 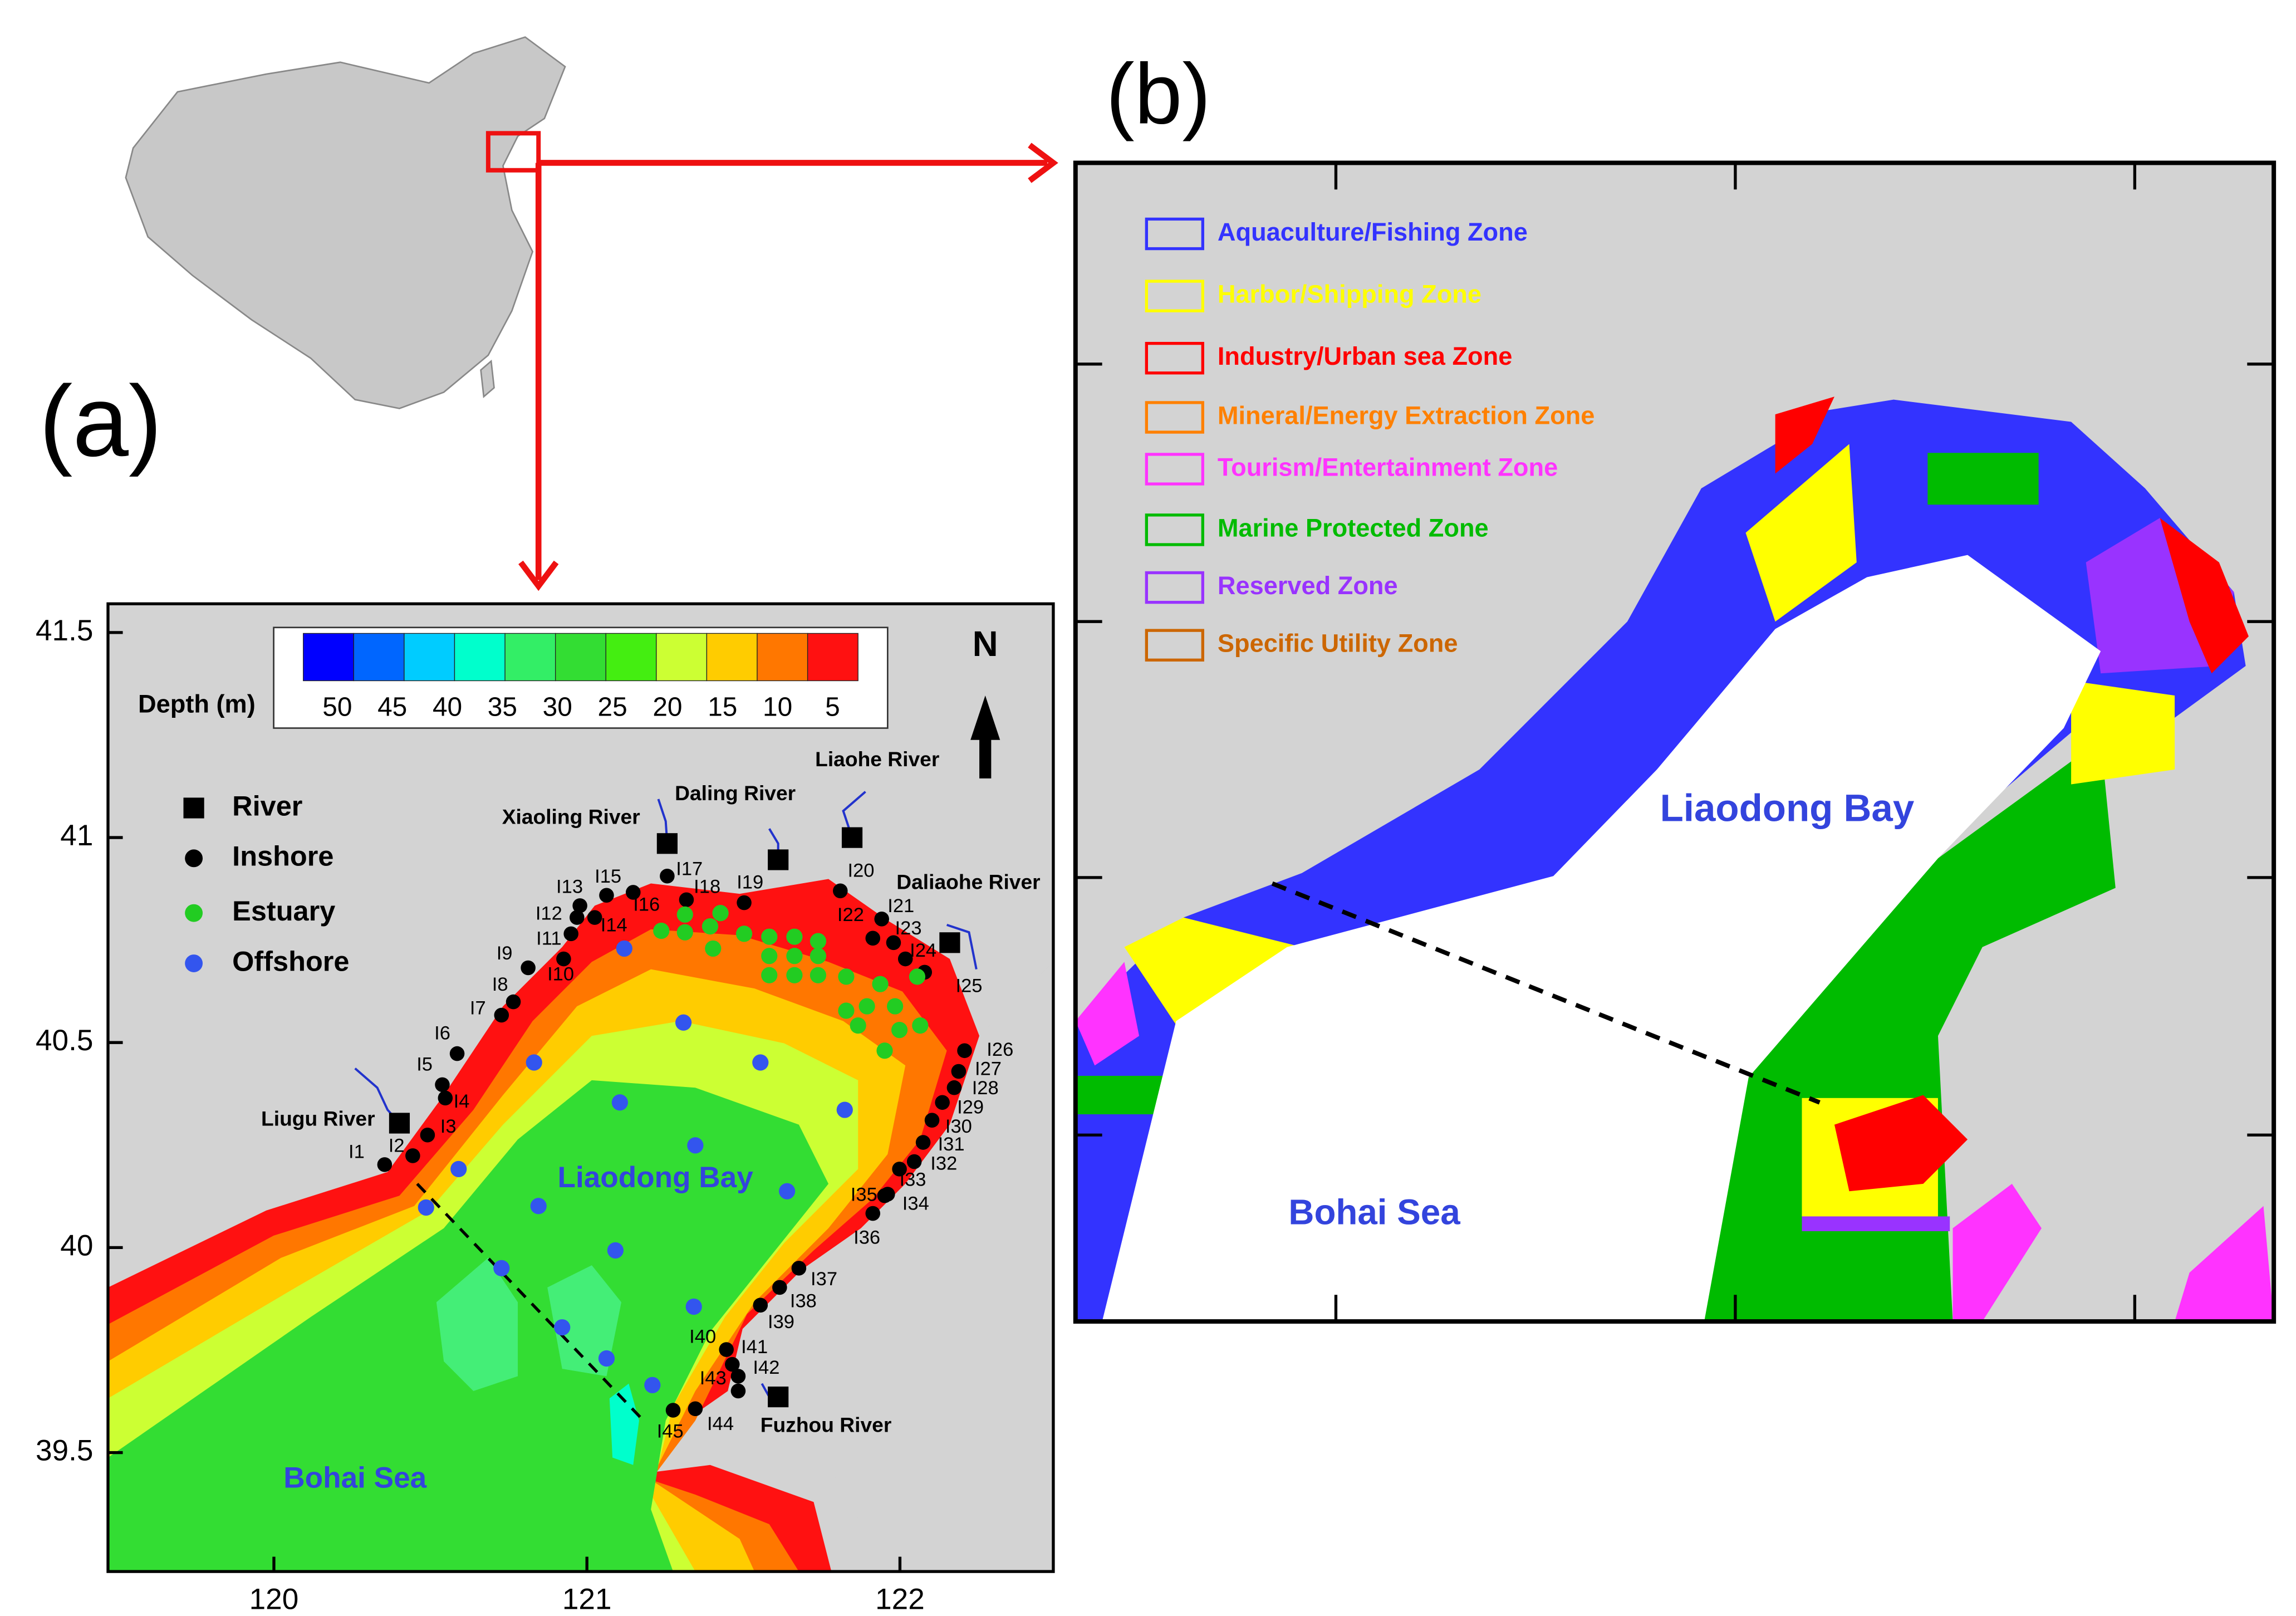 What do you see at coordinates (985, 644) in the screenshot?
I see `north-label: N` at bounding box center [985, 644].